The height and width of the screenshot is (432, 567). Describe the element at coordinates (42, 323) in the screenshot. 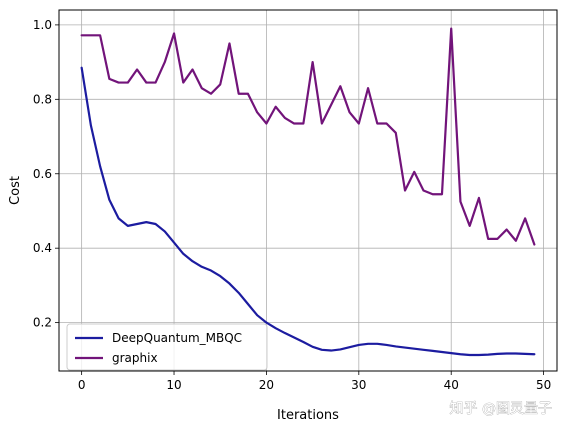

I see `y-tick-label: 0.2` at that location.